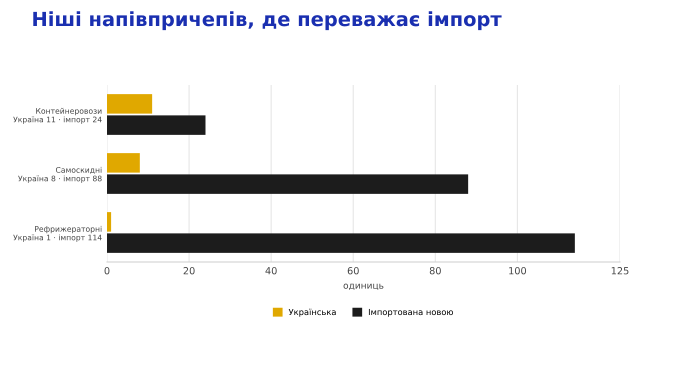  I want to click on x-tick-label: 20, so click(189, 270).